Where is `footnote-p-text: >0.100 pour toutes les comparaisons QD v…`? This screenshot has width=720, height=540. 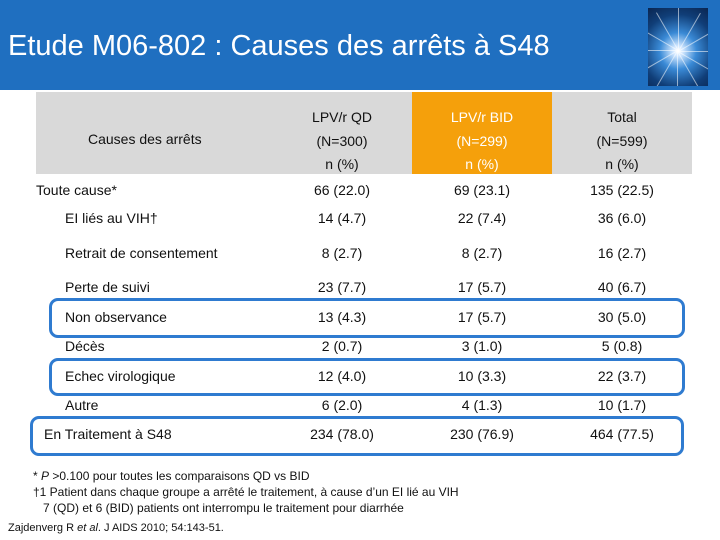 footnote-p-text: >0.100 pour toutes les comparaisons QD v… is located at coordinates (179, 476).